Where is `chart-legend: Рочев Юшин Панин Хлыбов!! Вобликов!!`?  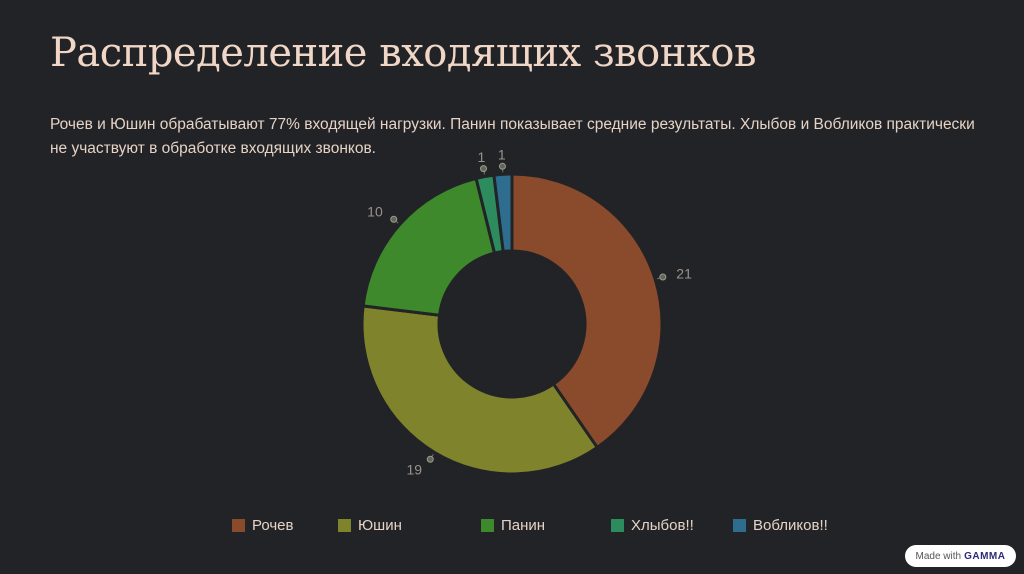
chart-legend: Рочев Юшин Панин Хлыбов!! Вобликов!! is located at coordinates (512, 528).